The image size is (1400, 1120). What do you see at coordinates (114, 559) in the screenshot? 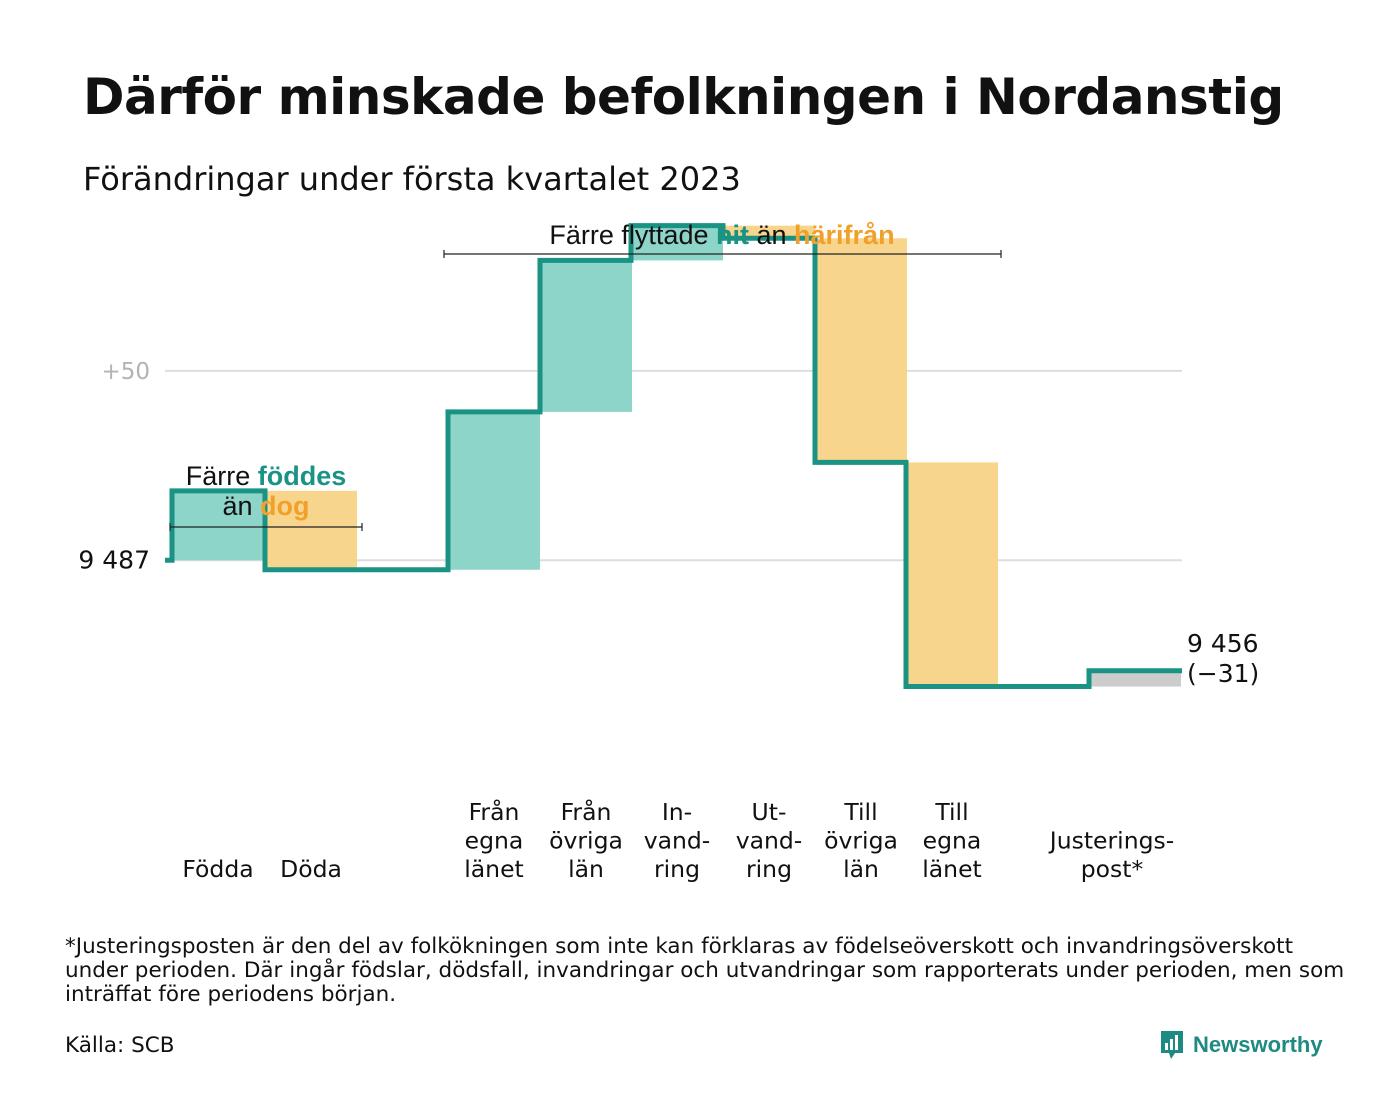
I see `start-value-label: 9 487` at bounding box center [114, 559].